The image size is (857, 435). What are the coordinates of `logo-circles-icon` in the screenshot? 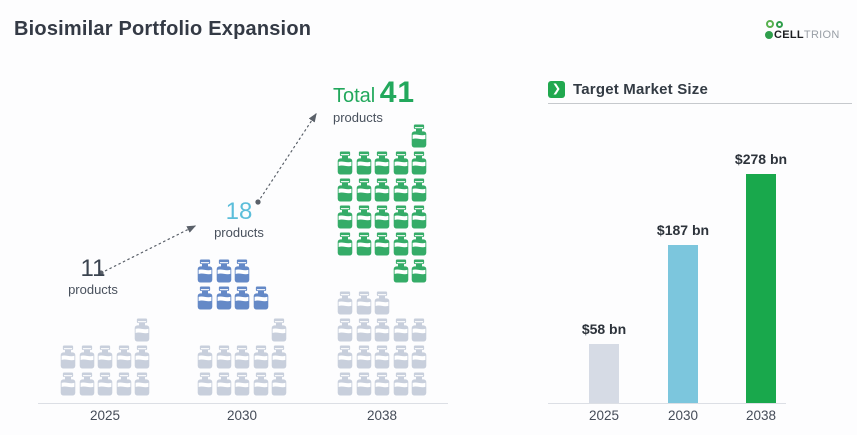 It's located at (805, 23).